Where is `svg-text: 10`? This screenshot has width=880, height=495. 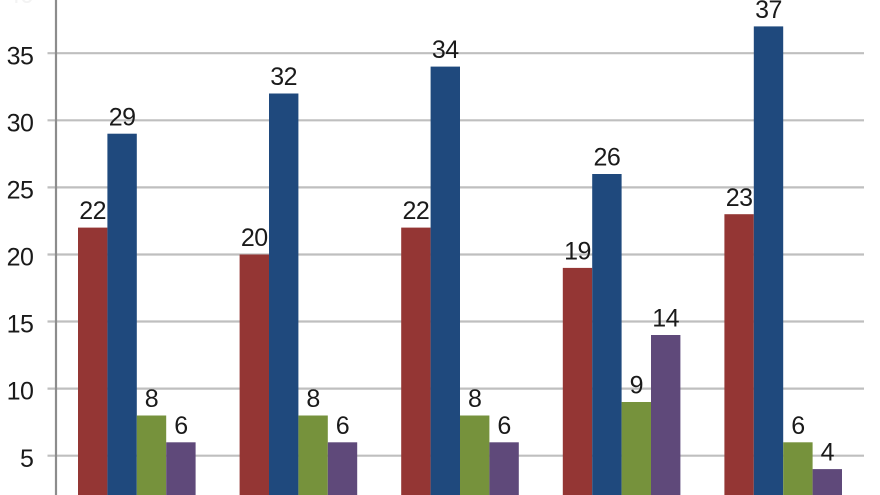
svg-text: 10 is located at coordinates (20, 392).